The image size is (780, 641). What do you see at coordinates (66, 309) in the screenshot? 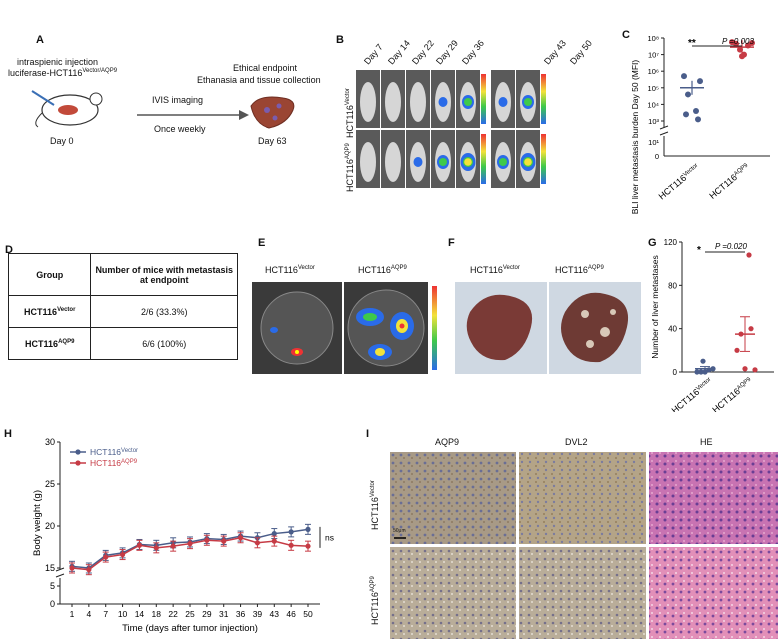
I see `d-row1-sup: Vector` at bounding box center [66, 309].